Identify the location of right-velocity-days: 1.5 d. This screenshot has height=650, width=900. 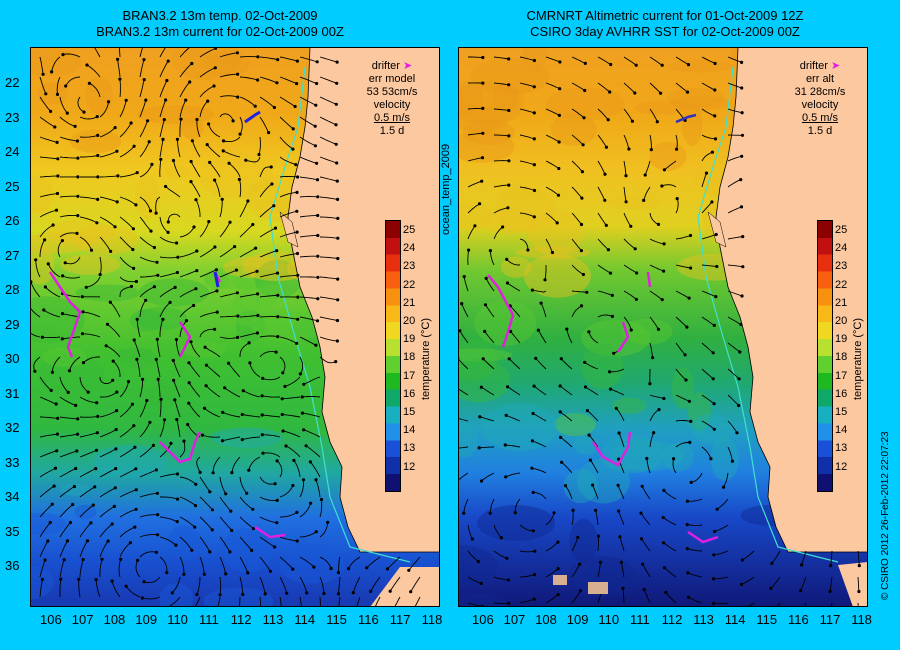
(820, 131).